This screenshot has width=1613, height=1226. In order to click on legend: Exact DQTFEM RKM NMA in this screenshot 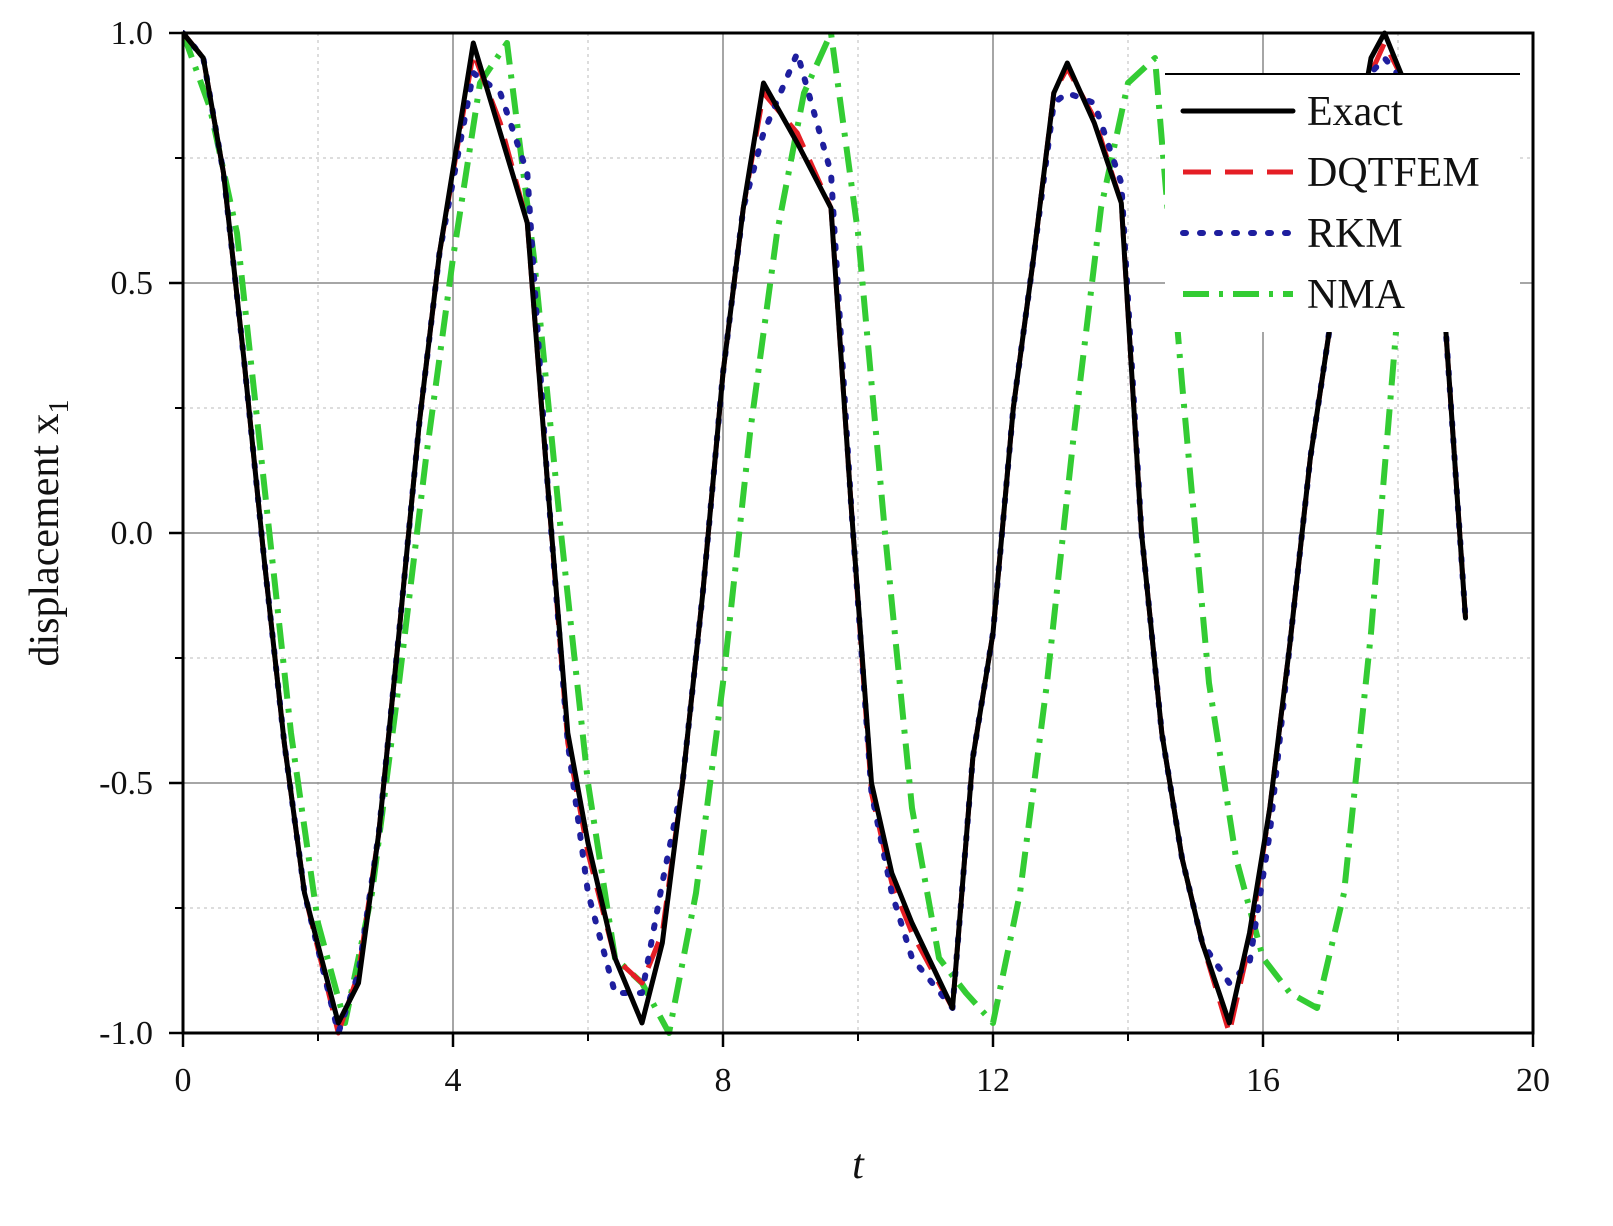, I will do `click(1342, 202)`.